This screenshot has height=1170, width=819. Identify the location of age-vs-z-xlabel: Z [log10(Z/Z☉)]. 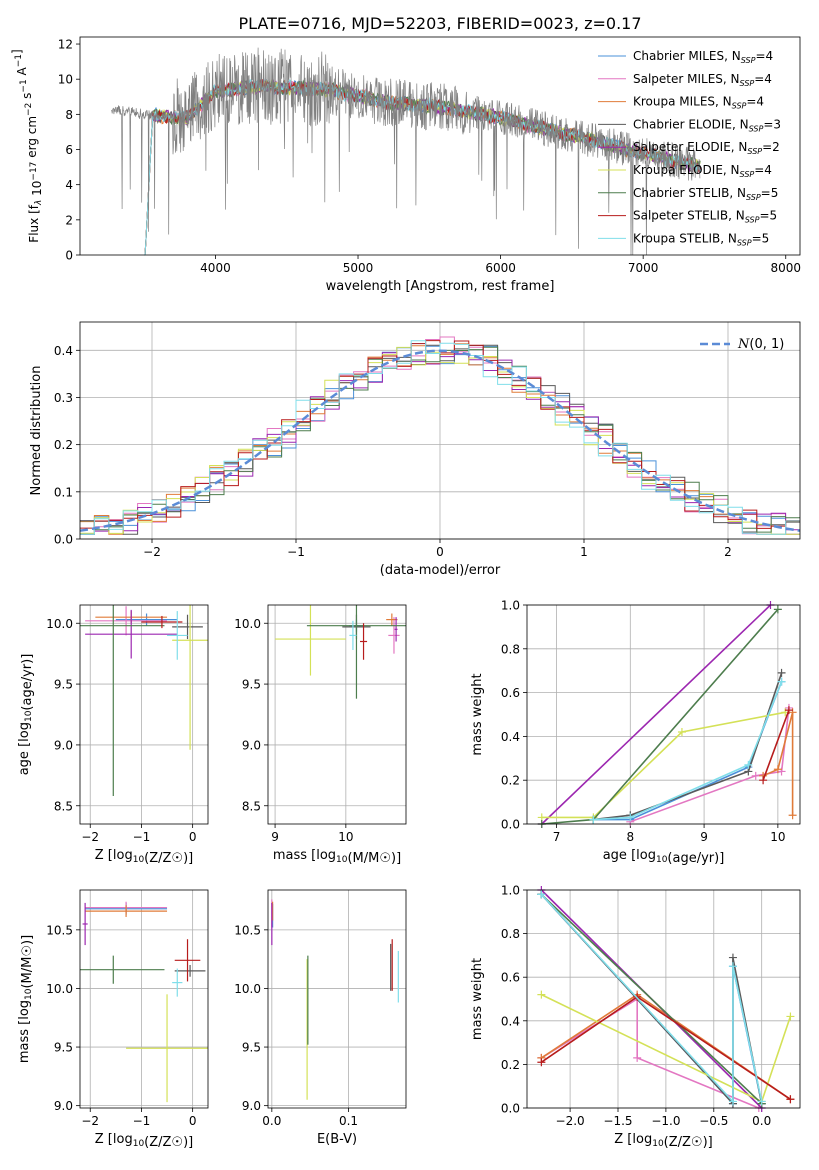
(144, 857).